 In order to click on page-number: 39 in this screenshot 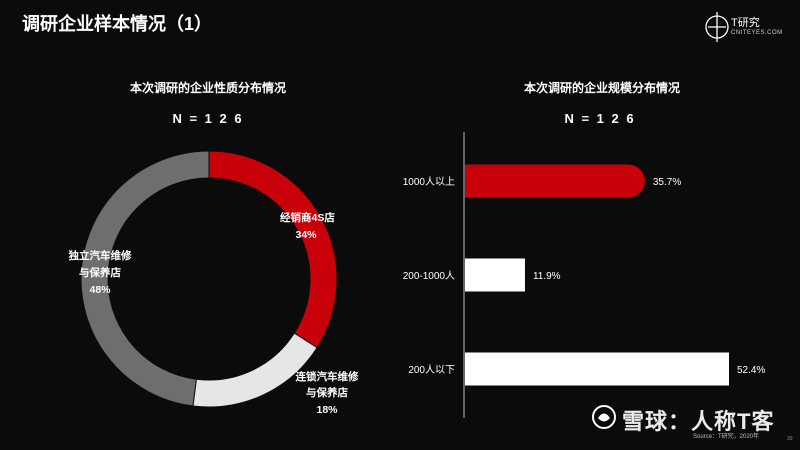, I will do `click(790, 439)`.